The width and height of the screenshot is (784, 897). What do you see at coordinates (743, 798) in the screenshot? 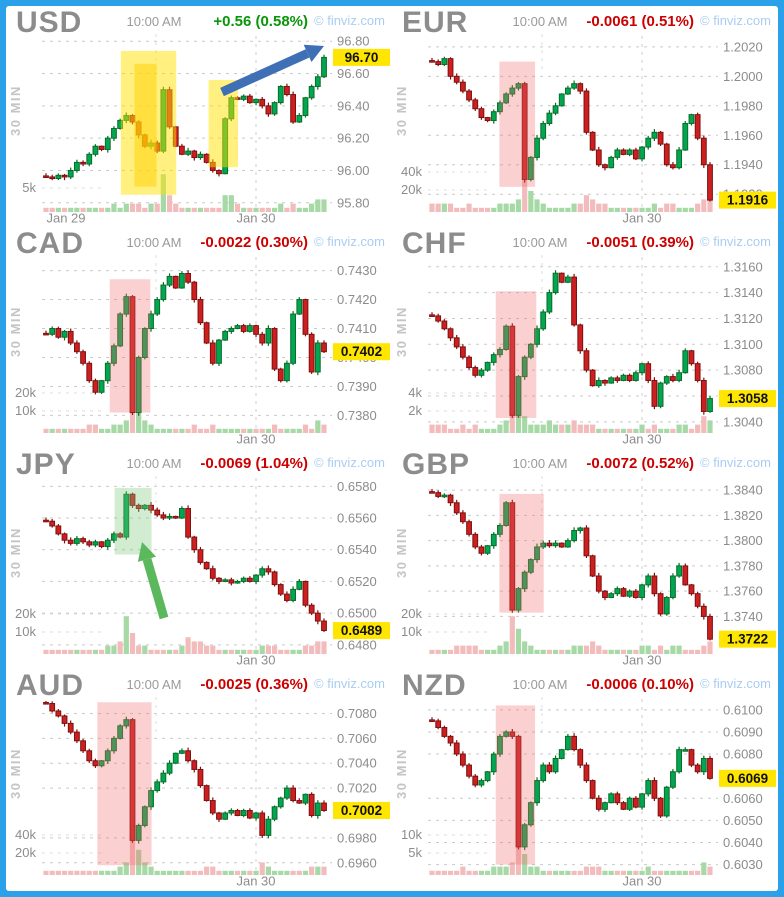
I see `svg-text: 0.6060` at bounding box center [743, 798].